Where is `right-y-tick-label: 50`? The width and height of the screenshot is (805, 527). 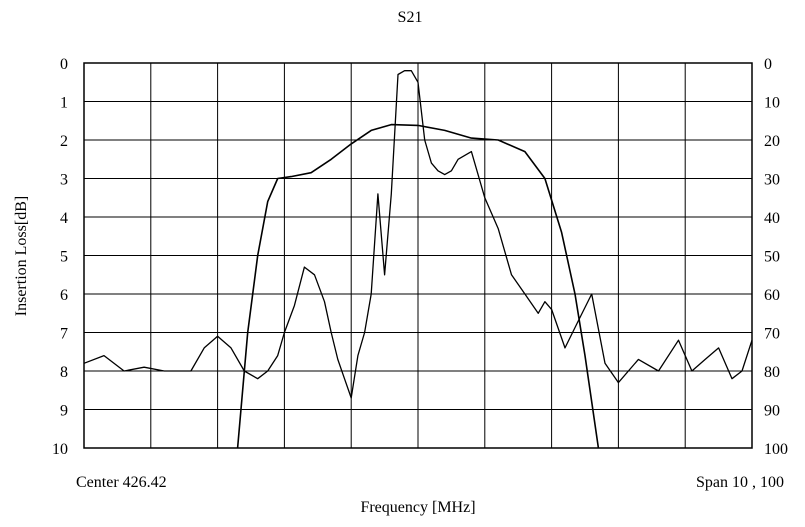
right-y-tick-label: 50 is located at coordinates (772, 257).